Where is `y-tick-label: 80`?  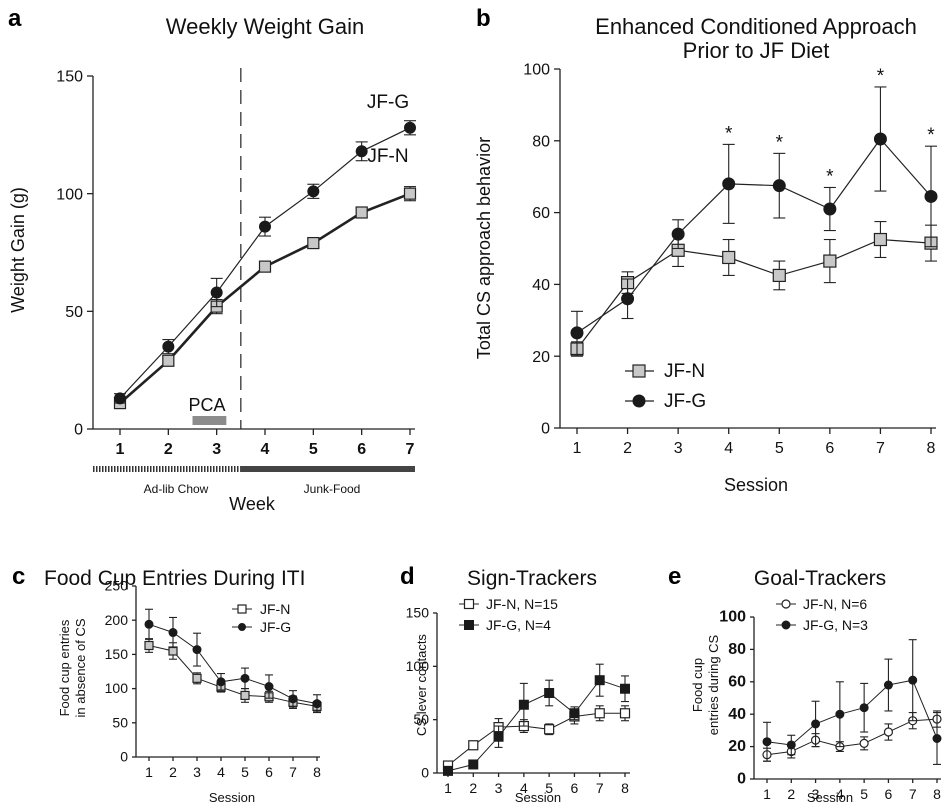 y-tick-label: 80 is located at coordinates (737, 649).